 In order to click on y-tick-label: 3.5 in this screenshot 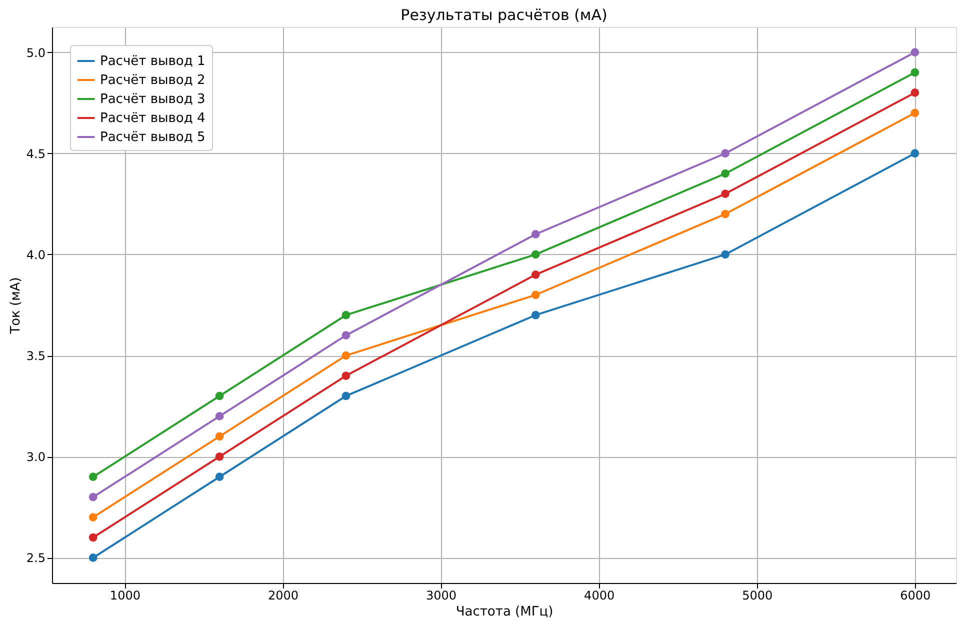, I will do `click(36, 356)`.